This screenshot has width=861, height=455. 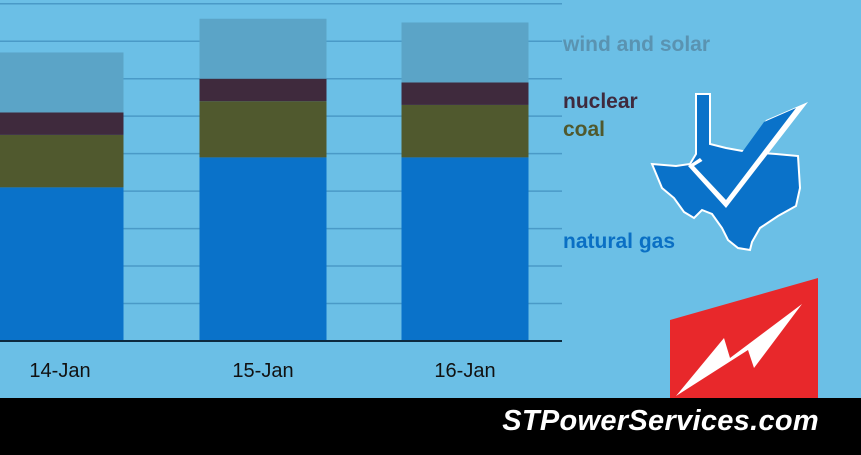 What do you see at coordinates (465, 249) in the screenshot?
I see `bar-16-jan-natural-gas` at bounding box center [465, 249].